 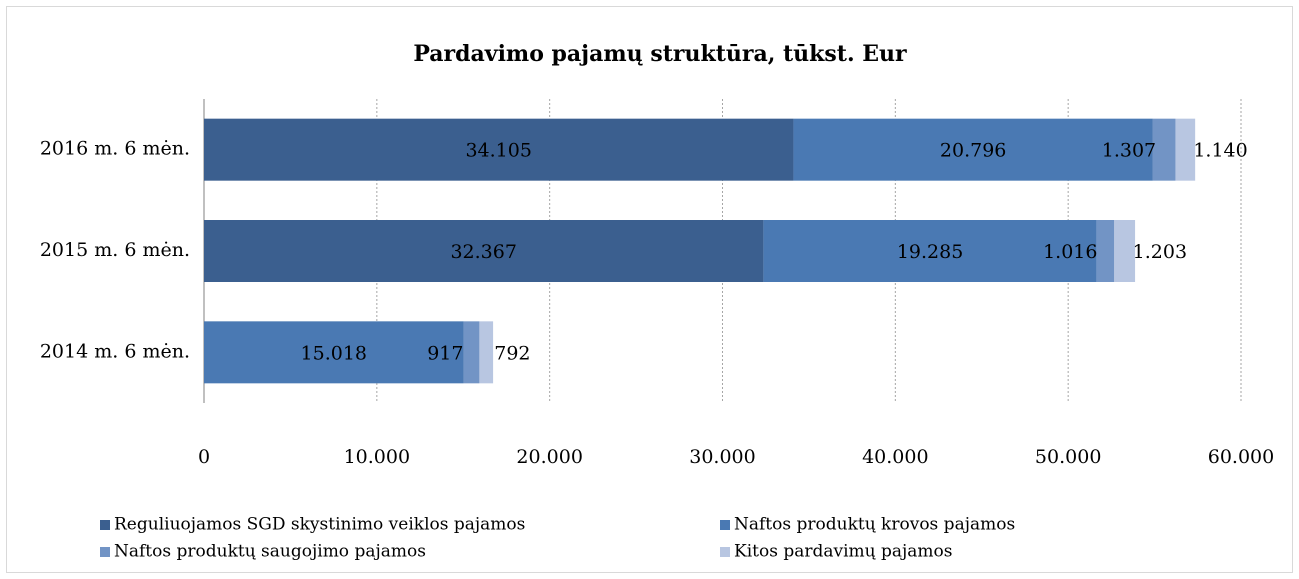 I want to click on data-label: 20.796, so click(x=973, y=151).